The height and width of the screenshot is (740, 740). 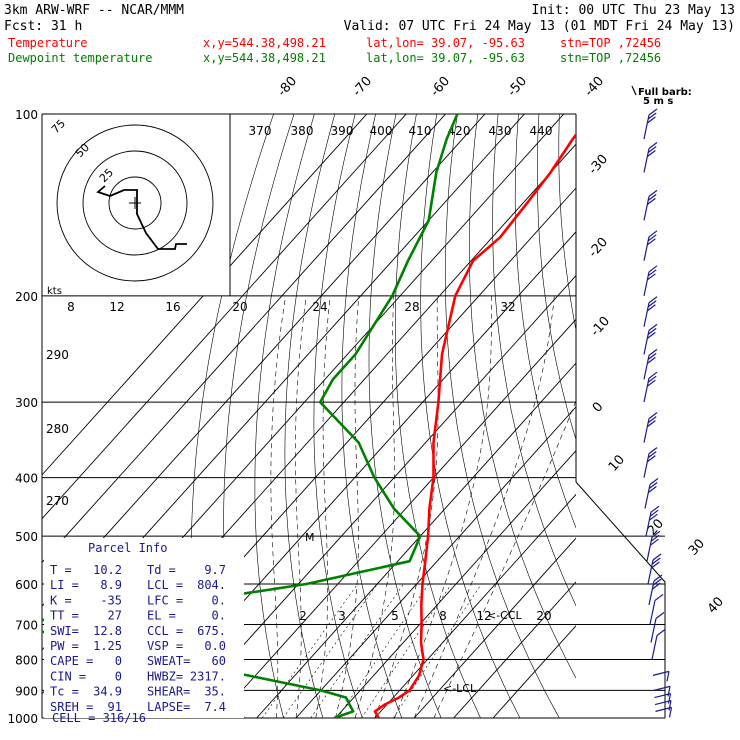 I want to click on mixing-ratio-label: 12, so click(x=483, y=616).